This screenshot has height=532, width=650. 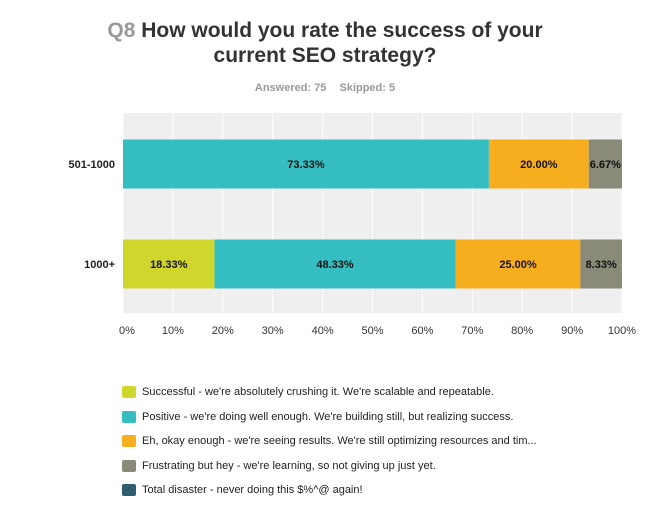 I want to click on data-label: 20.00%, so click(x=539, y=165).